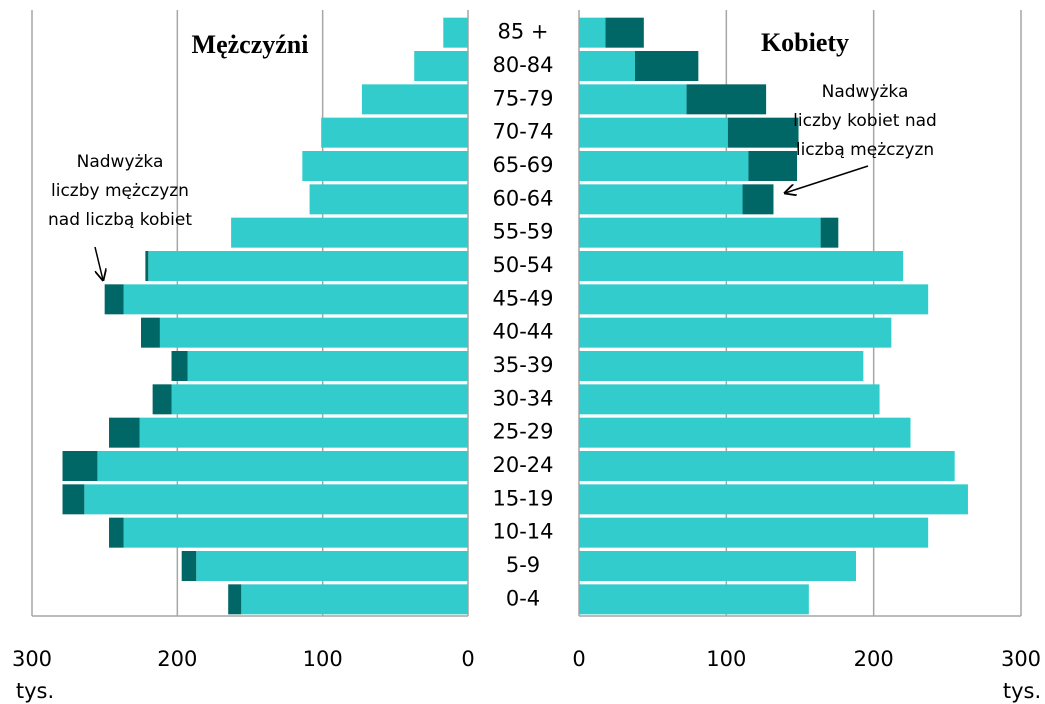 The image size is (1045, 704). Describe the element at coordinates (522, 365) in the screenshot. I see `category-label: 35-39` at that location.